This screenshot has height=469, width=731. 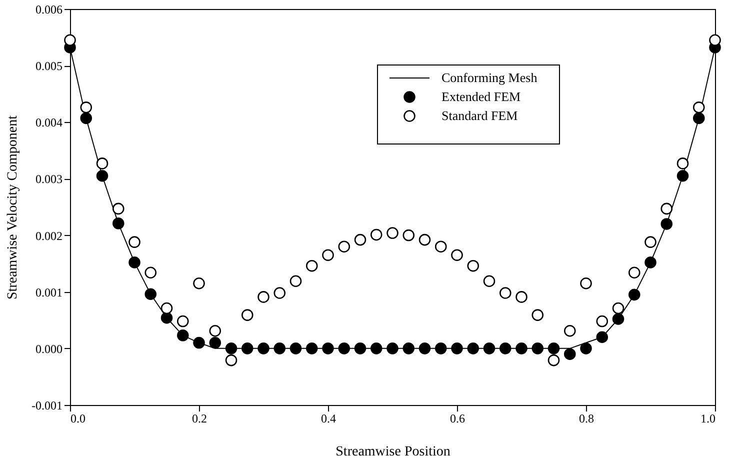 What do you see at coordinates (49, 235) in the screenshot?
I see `y-tick-label: 0.002` at bounding box center [49, 235].